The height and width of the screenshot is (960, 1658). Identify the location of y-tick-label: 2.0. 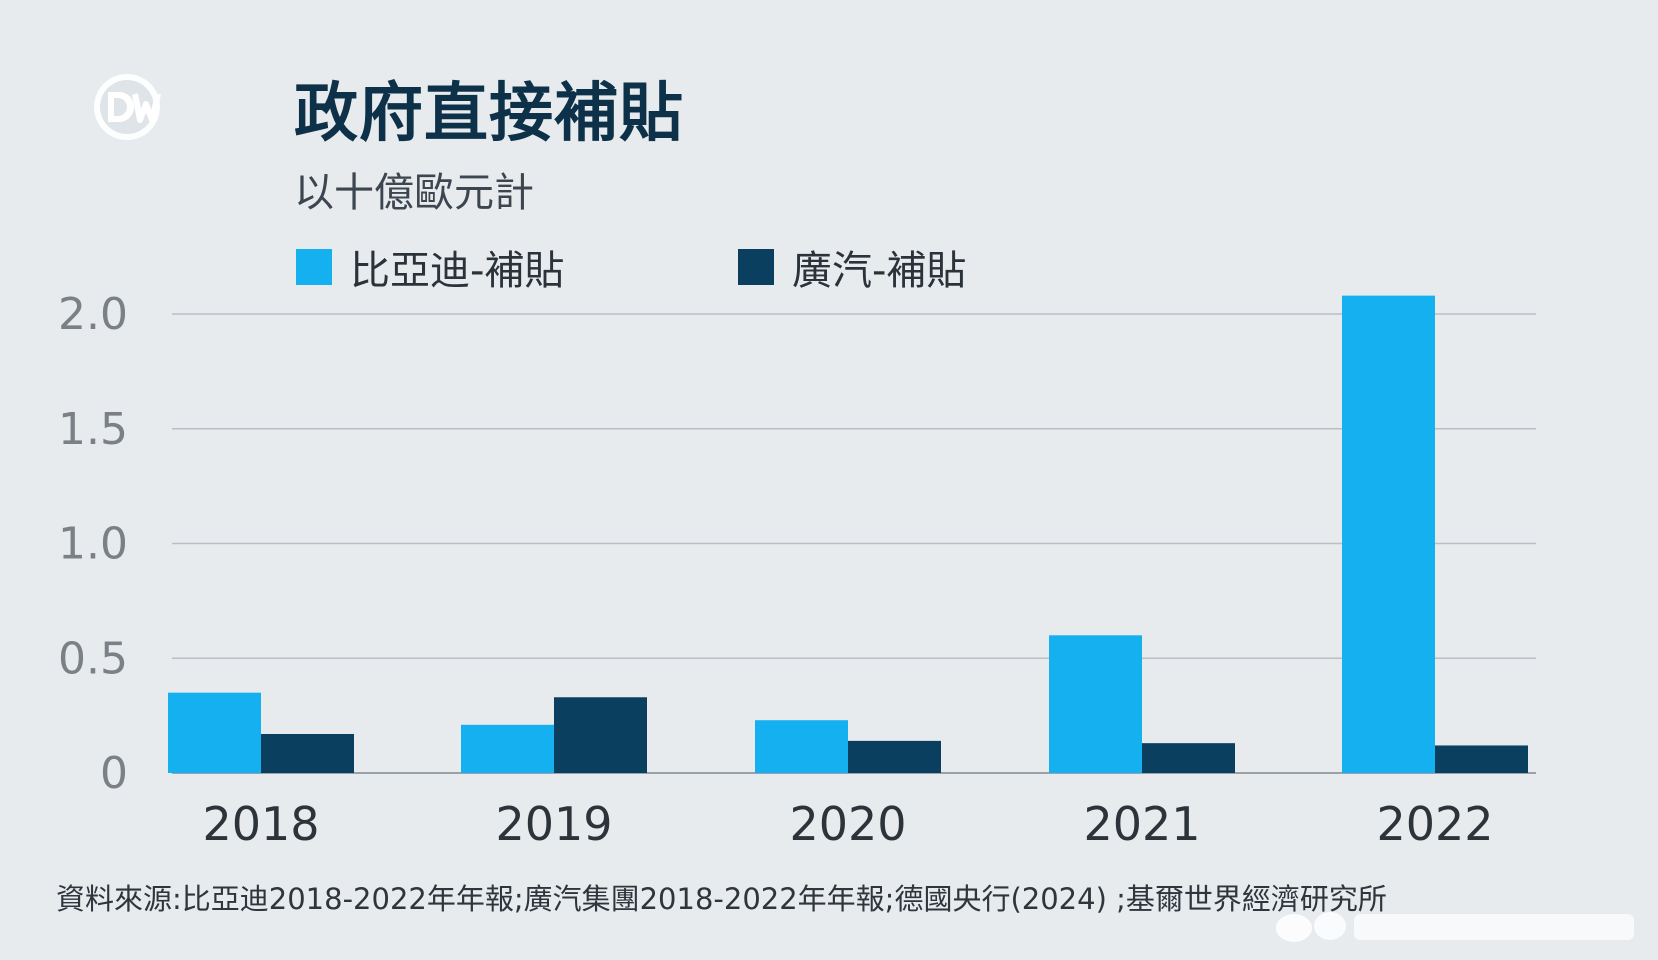
(93, 314).